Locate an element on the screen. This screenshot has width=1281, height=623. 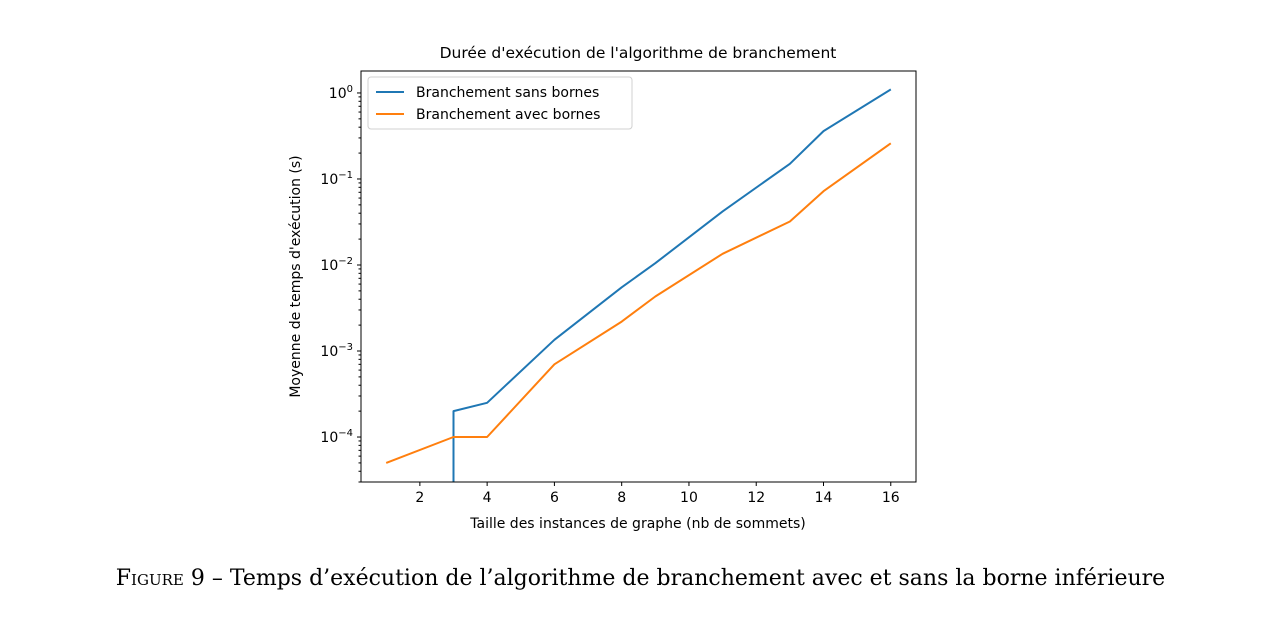
y-tick-label: 10⁻⁴ is located at coordinates (336, 437).